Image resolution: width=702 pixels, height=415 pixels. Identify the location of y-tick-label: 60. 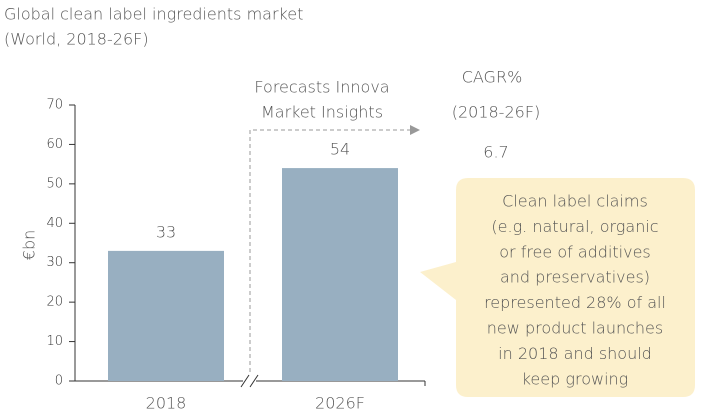
(54, 144).